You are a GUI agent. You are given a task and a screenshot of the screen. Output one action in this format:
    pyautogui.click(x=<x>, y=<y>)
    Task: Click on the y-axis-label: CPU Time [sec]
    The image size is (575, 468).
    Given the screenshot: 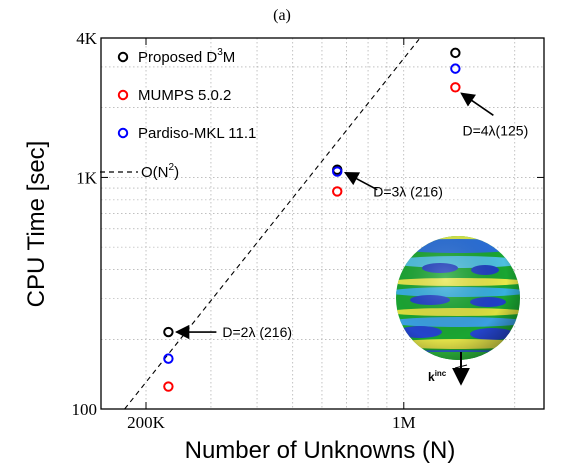 What is the action you would take?
    pyautogui.click(x=36, y=224)
    